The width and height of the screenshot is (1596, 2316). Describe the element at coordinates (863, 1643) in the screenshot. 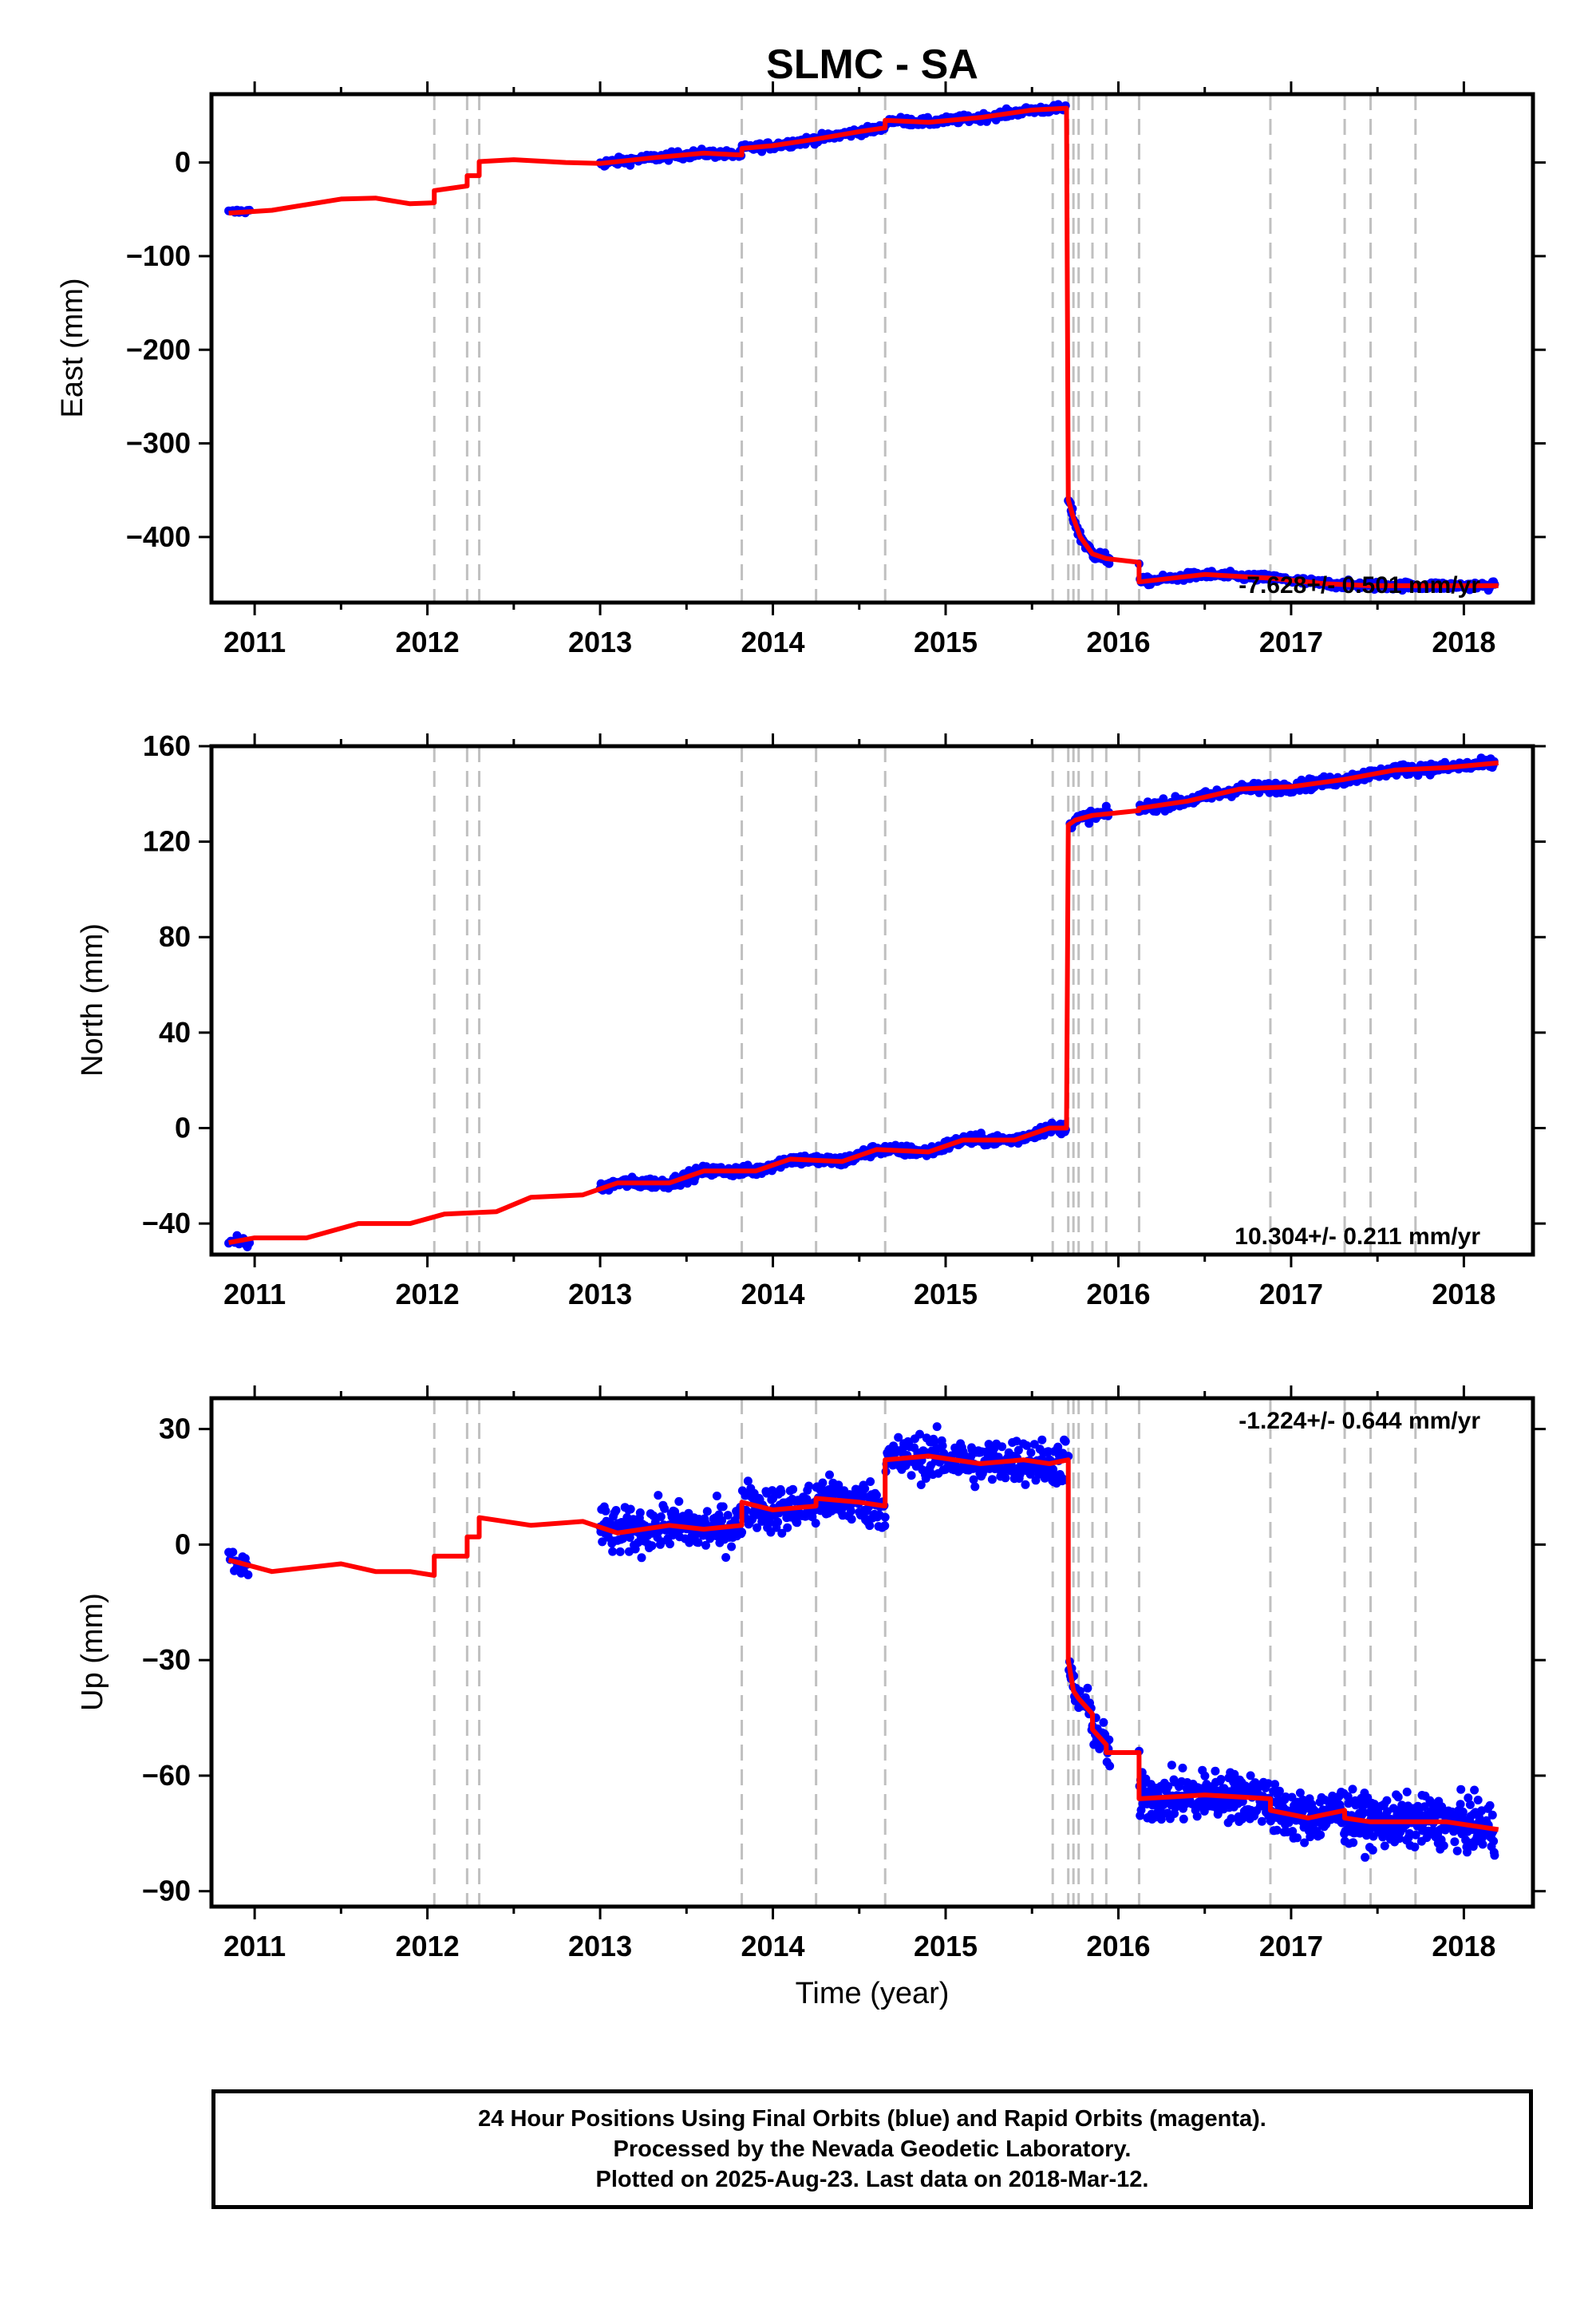

I see `up-model-line` at that location.